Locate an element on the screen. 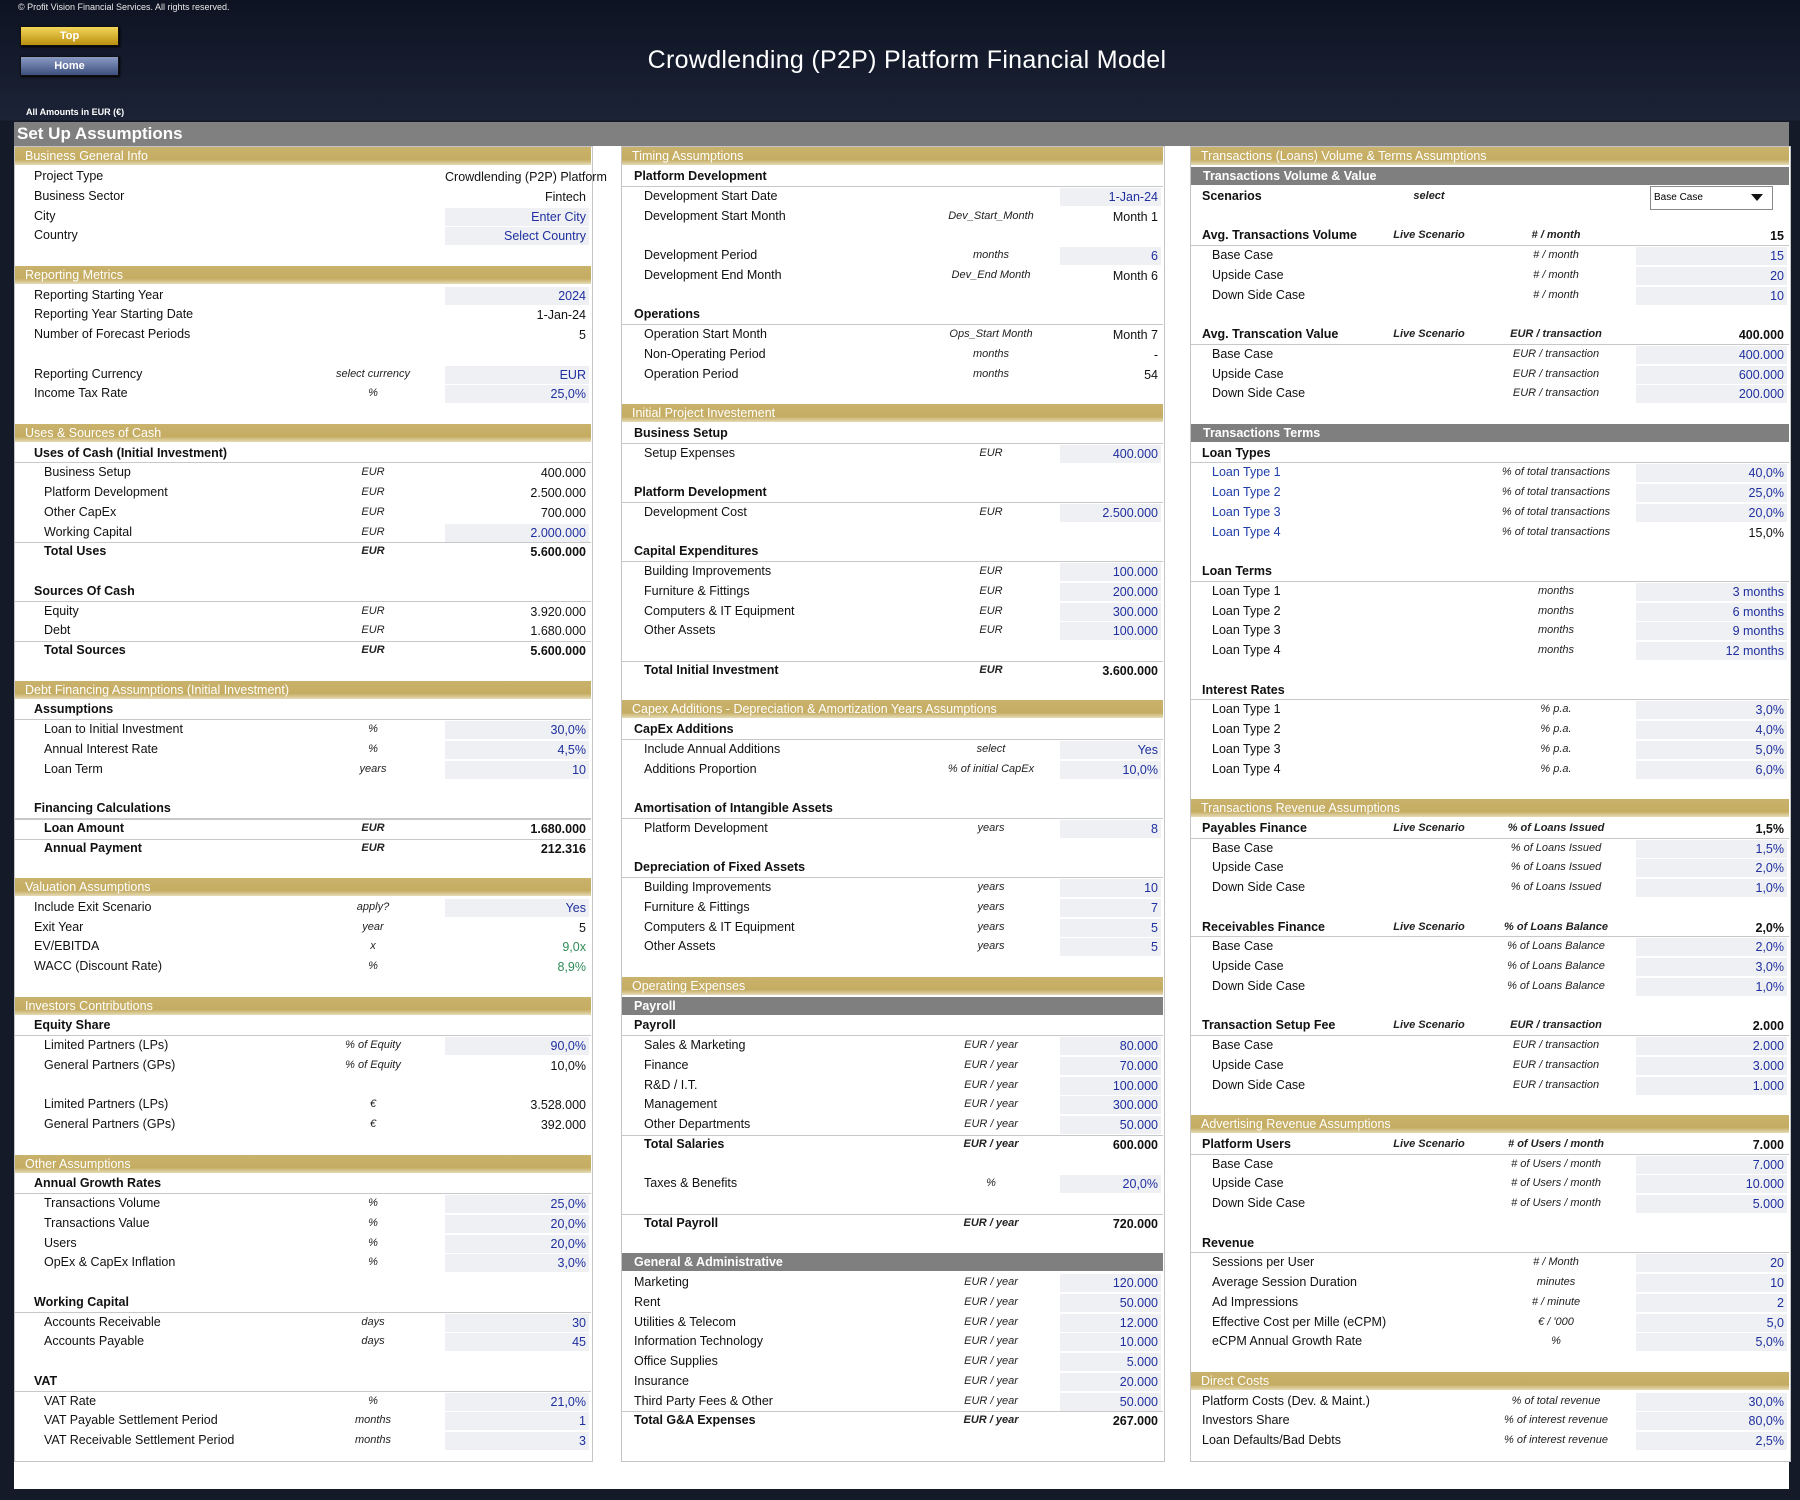  row-label: Loan Type 2 is located at coordinates (1246, 729).